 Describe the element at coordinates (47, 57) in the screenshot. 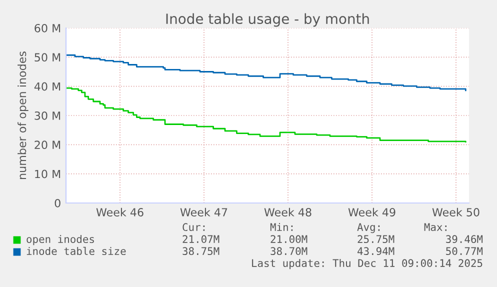

I see `y-tick-label: 50 M` at that location.